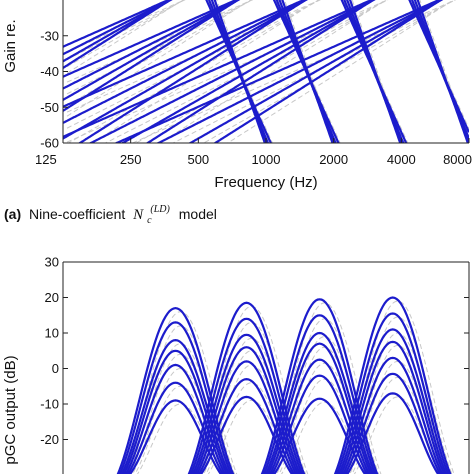 The height and width of the screenshot is (474, 474). Describe the element at coordinates (12, 214) in the screenshot. I see `caption-prefix: (a)` at that location.